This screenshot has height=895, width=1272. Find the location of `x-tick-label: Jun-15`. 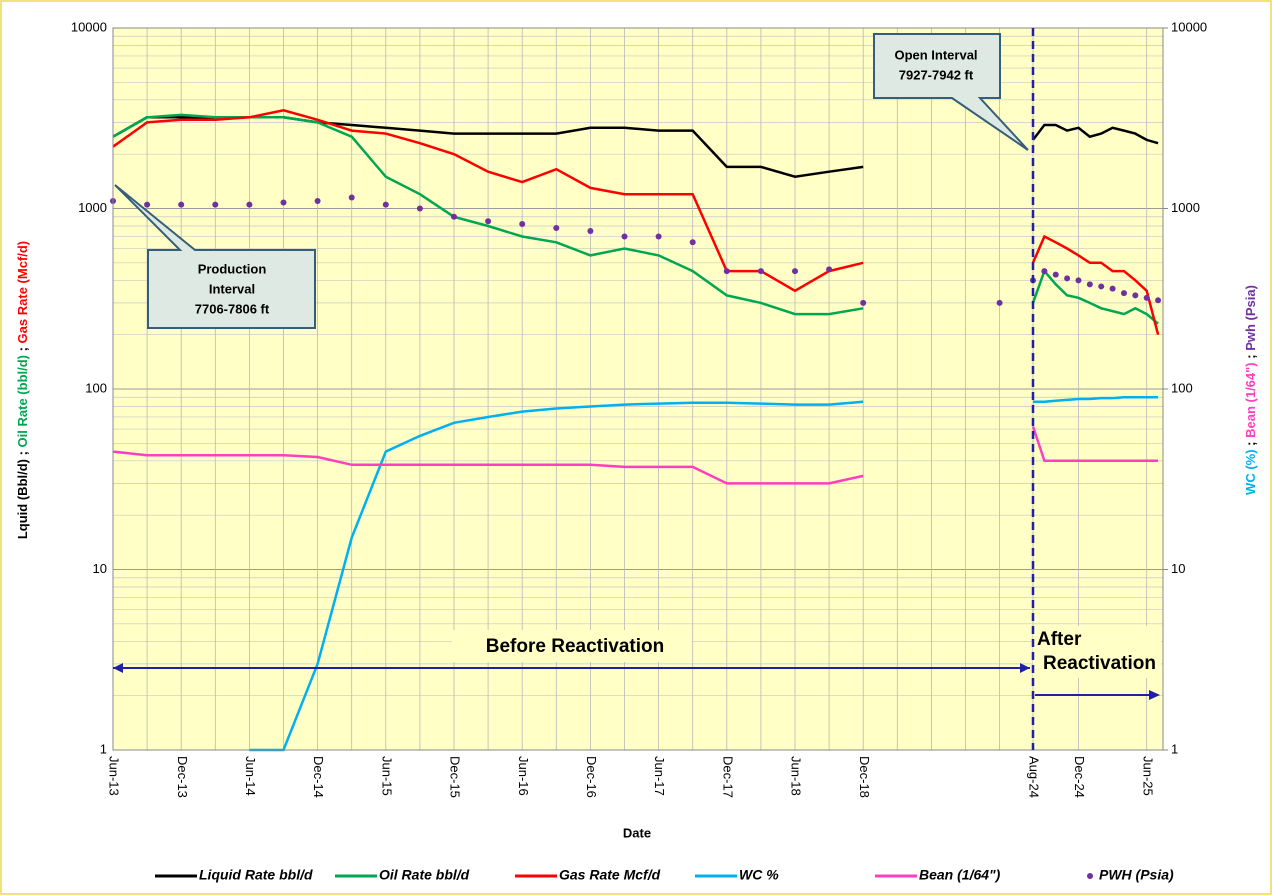

x-tick-label: Jun-15 is located at coordinates (386, 776).